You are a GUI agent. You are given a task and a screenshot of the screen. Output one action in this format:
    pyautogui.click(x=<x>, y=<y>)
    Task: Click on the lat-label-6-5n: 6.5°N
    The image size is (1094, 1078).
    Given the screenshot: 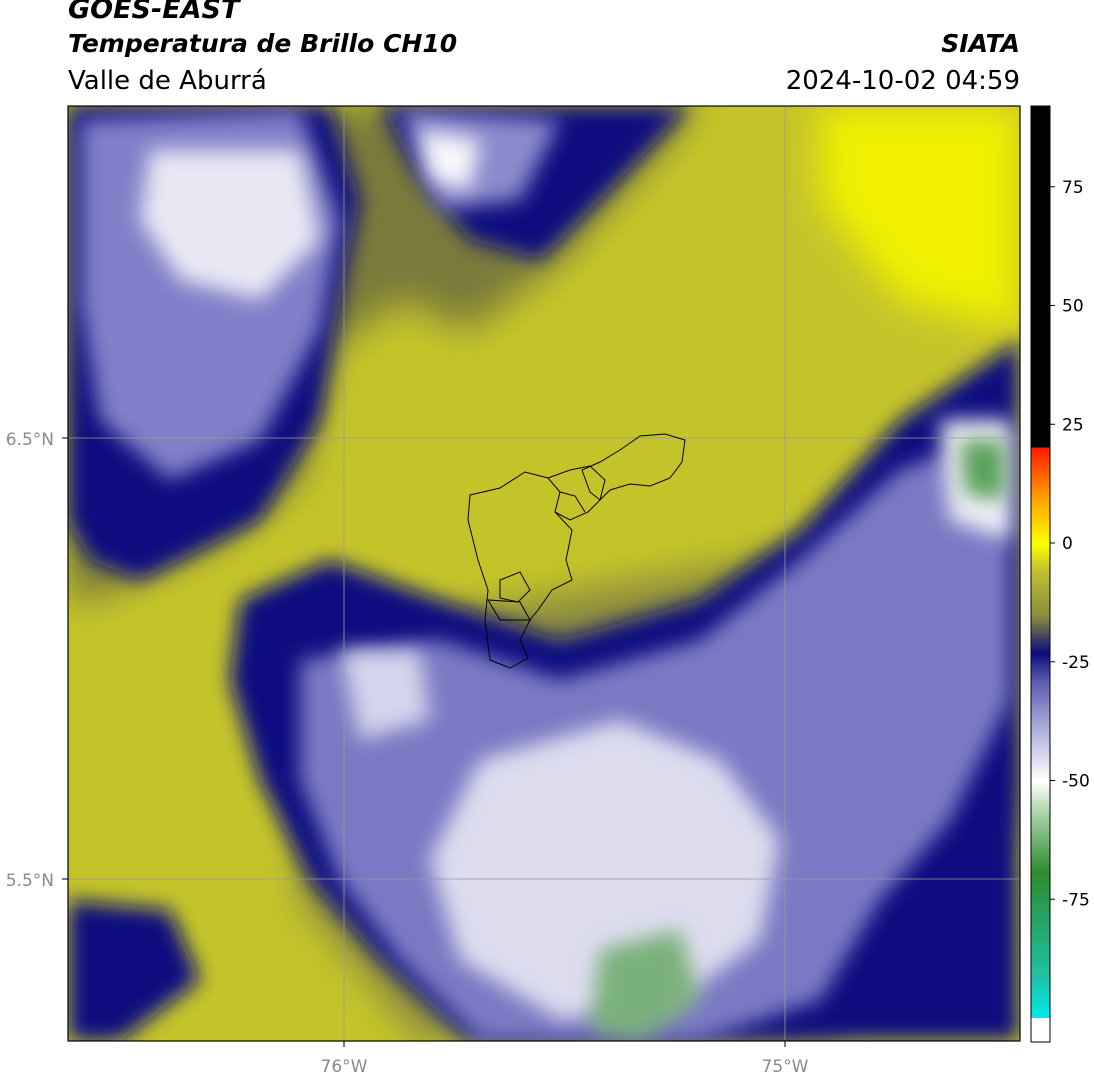 What is the action you would take?
    pyautogui.click(x=30, y=440)
    